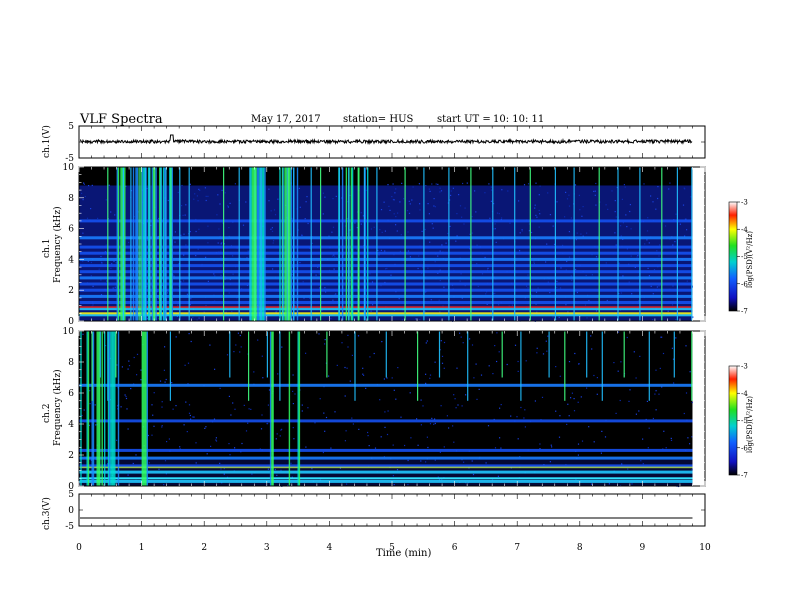 The height and width of the screenshot is (612, 792). I want to click on x-tick-label: 10, so click(705, 548).